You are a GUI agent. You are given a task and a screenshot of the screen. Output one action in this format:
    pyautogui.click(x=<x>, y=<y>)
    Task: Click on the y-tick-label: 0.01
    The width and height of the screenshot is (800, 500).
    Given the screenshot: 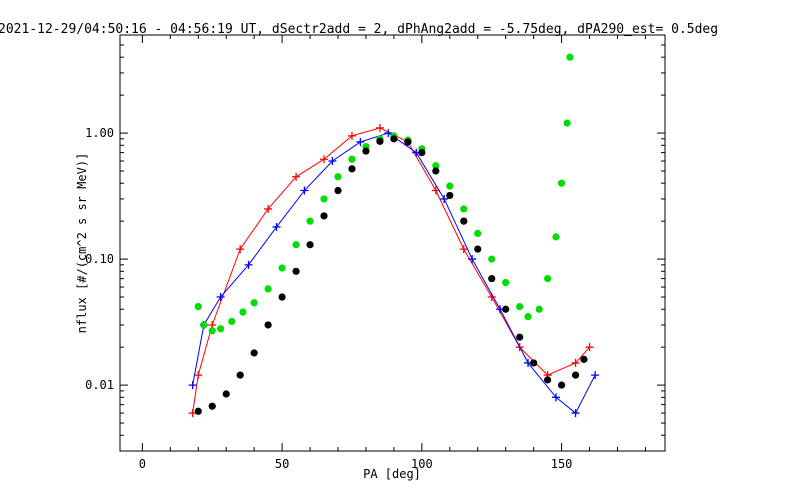 What is the action you would take?
    pyautogui.click(x=99, y=385)
    